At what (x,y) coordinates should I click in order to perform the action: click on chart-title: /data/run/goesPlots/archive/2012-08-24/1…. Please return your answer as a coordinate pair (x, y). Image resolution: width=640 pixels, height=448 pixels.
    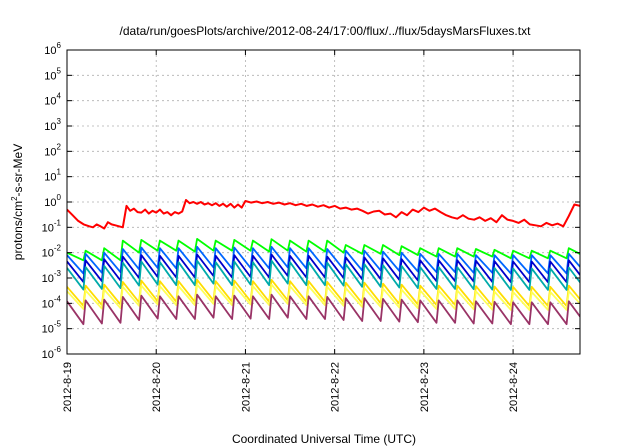
    Looking at the image, I should click on (326, 31).